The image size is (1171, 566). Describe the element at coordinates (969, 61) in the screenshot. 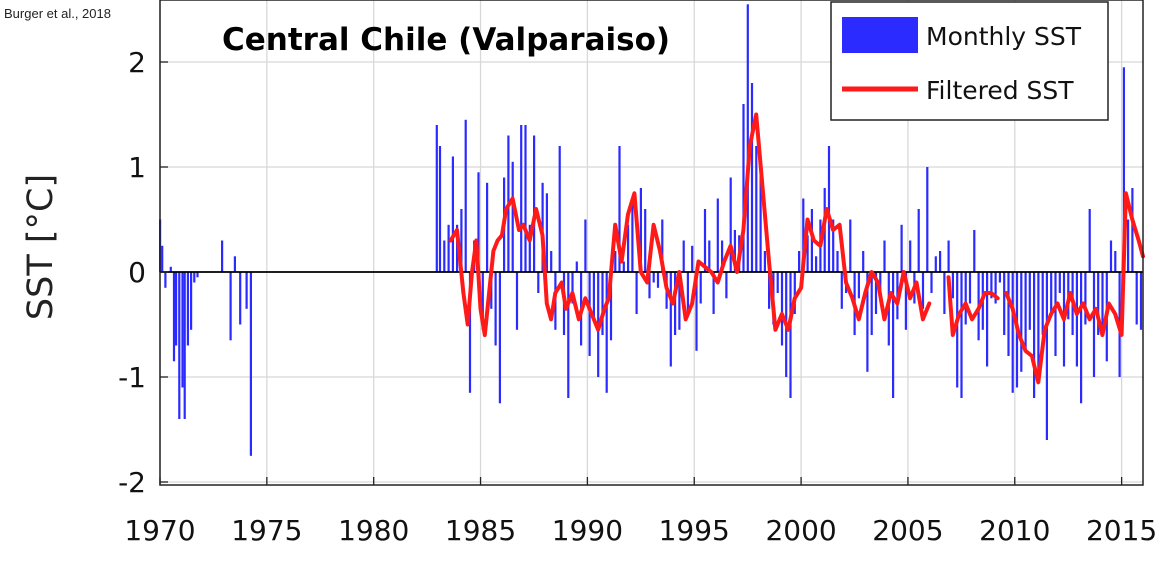

I see `legend: Monthly SST Filtered SST` at that location.